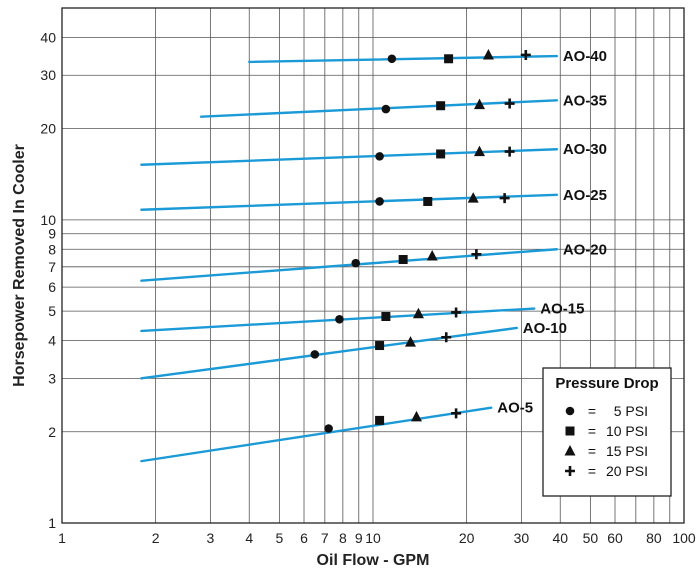 This screenshot has width=700, height=575. I want to click on legend-entry: = 5 PSI, so click(606, 411).